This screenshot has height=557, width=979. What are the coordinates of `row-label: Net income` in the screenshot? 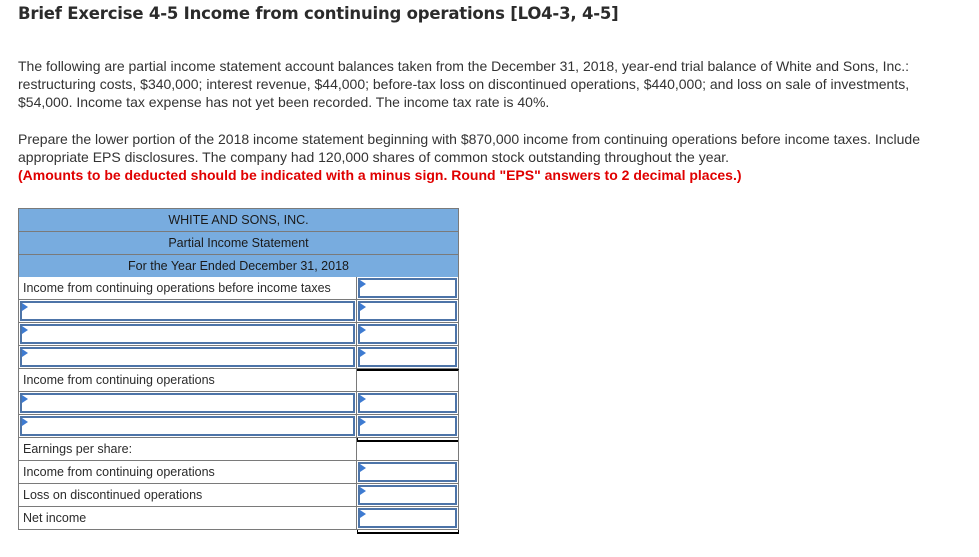 It's located at (187, 518).